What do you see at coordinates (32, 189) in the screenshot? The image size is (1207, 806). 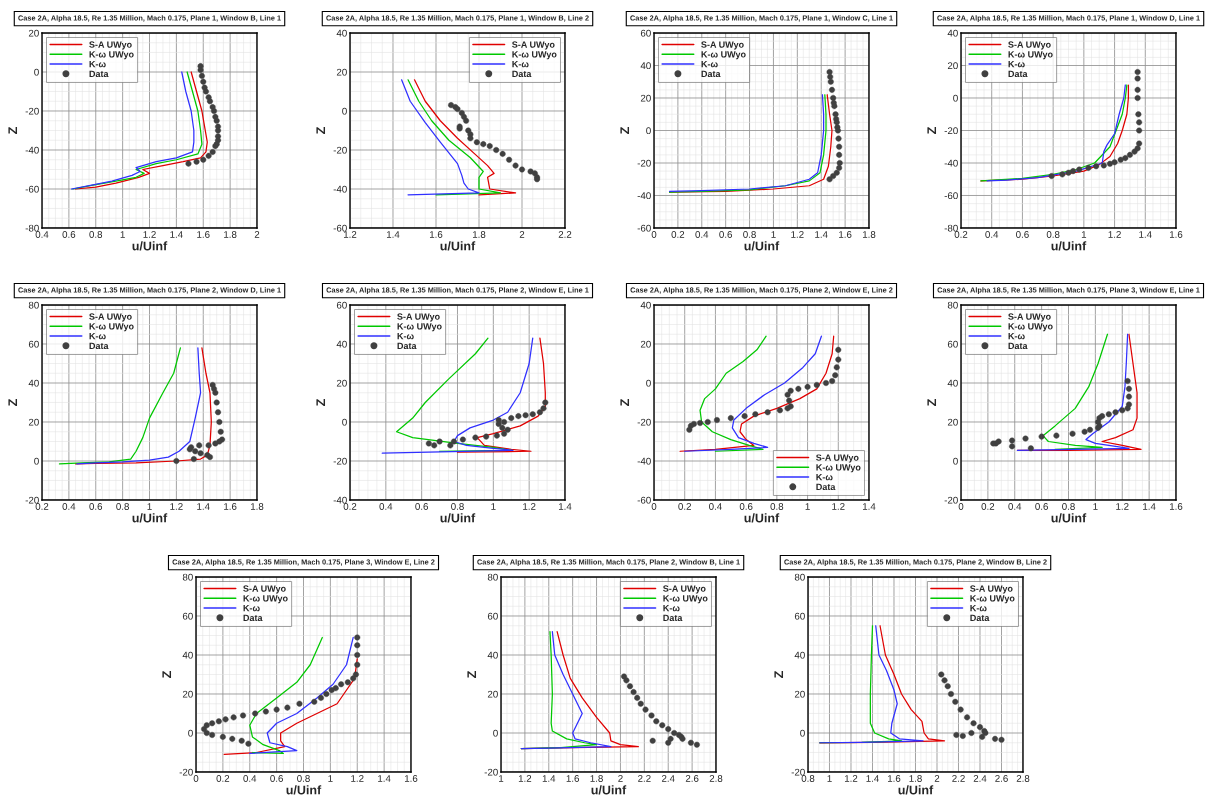 I see `y-tick-label: -60` at bounding box center [32, 189].